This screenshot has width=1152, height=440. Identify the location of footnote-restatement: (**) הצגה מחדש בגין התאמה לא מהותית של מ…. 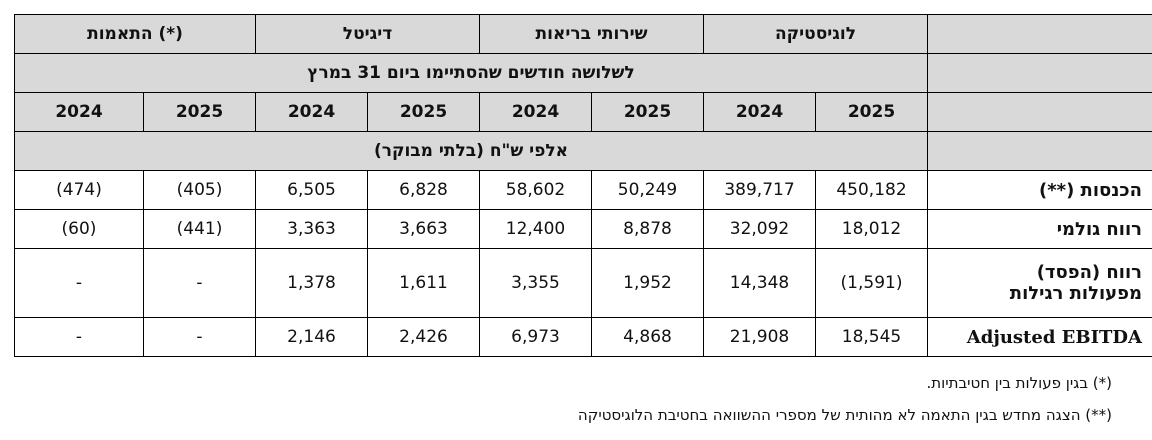
(844, 415).